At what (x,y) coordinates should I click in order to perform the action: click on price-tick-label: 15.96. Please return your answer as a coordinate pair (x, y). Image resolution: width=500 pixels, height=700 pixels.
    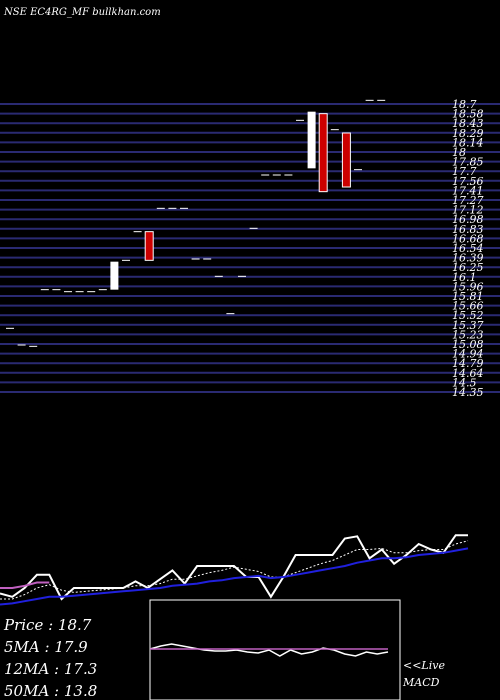
    Looking at the image, I should click on (468, 286).